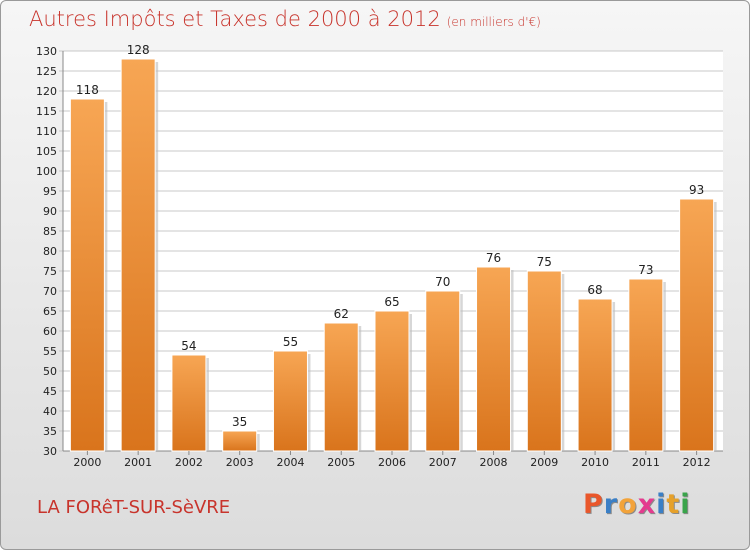 This screenshot has width=750, height=550. What do you see at coordinates (392, 462) in the screenshot?
I see `x-tick-label: 2006` at bounding box center [392, 462].